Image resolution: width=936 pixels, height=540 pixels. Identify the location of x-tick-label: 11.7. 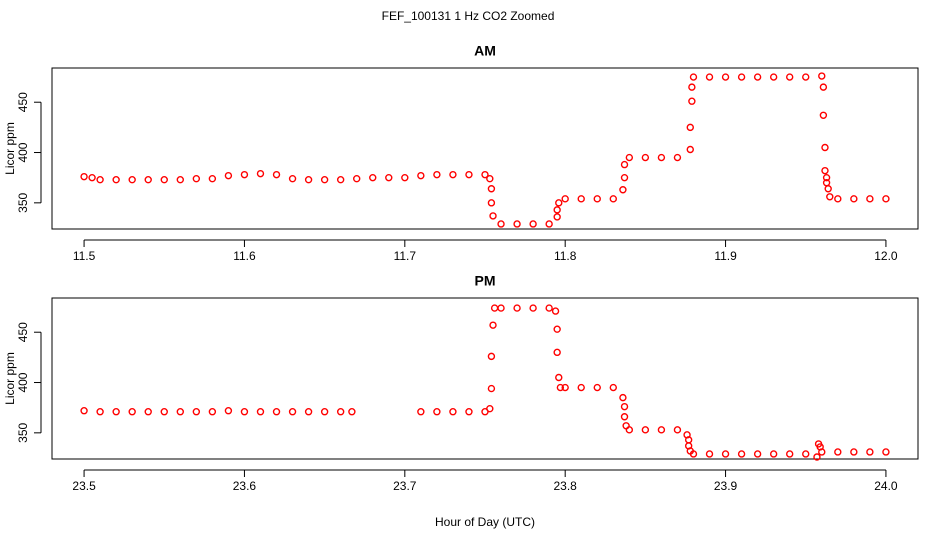
(405, 256).